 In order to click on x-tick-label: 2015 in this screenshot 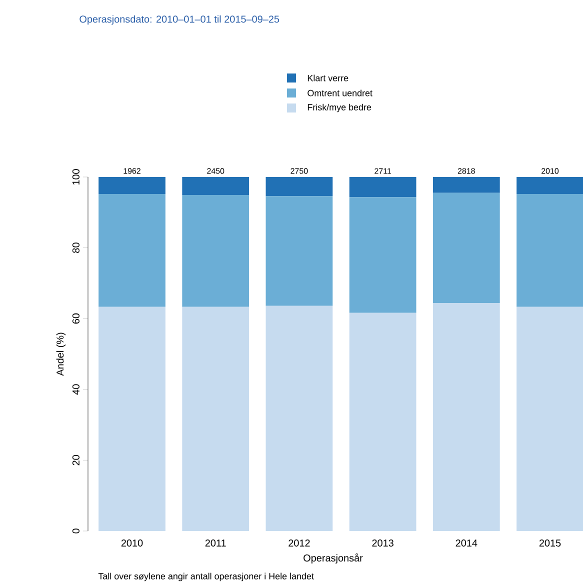, I will do `click(549, 543)`.